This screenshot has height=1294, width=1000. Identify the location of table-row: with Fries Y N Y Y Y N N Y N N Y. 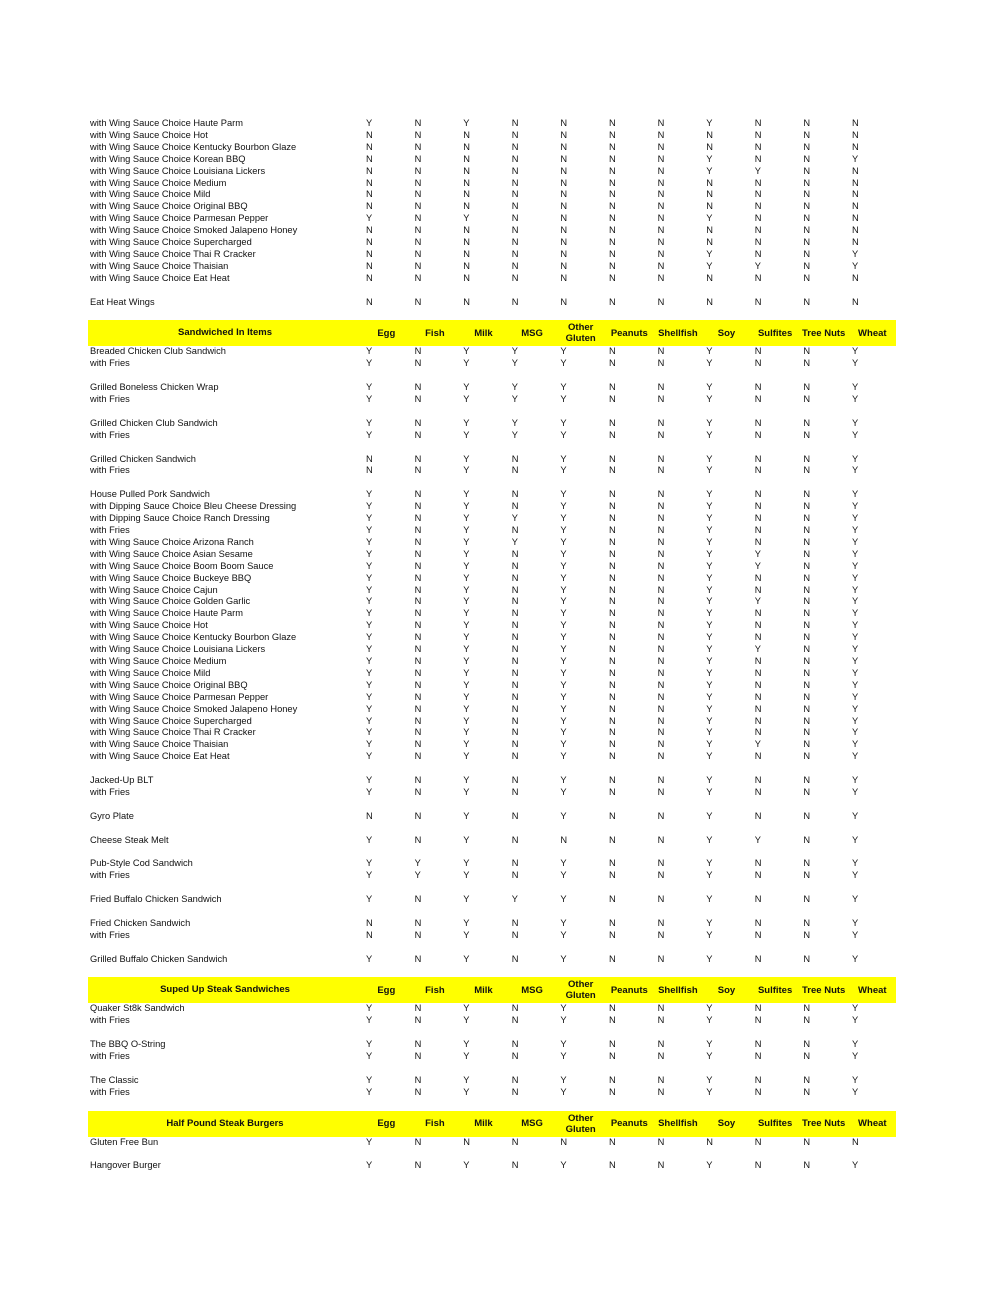
(492, 400).